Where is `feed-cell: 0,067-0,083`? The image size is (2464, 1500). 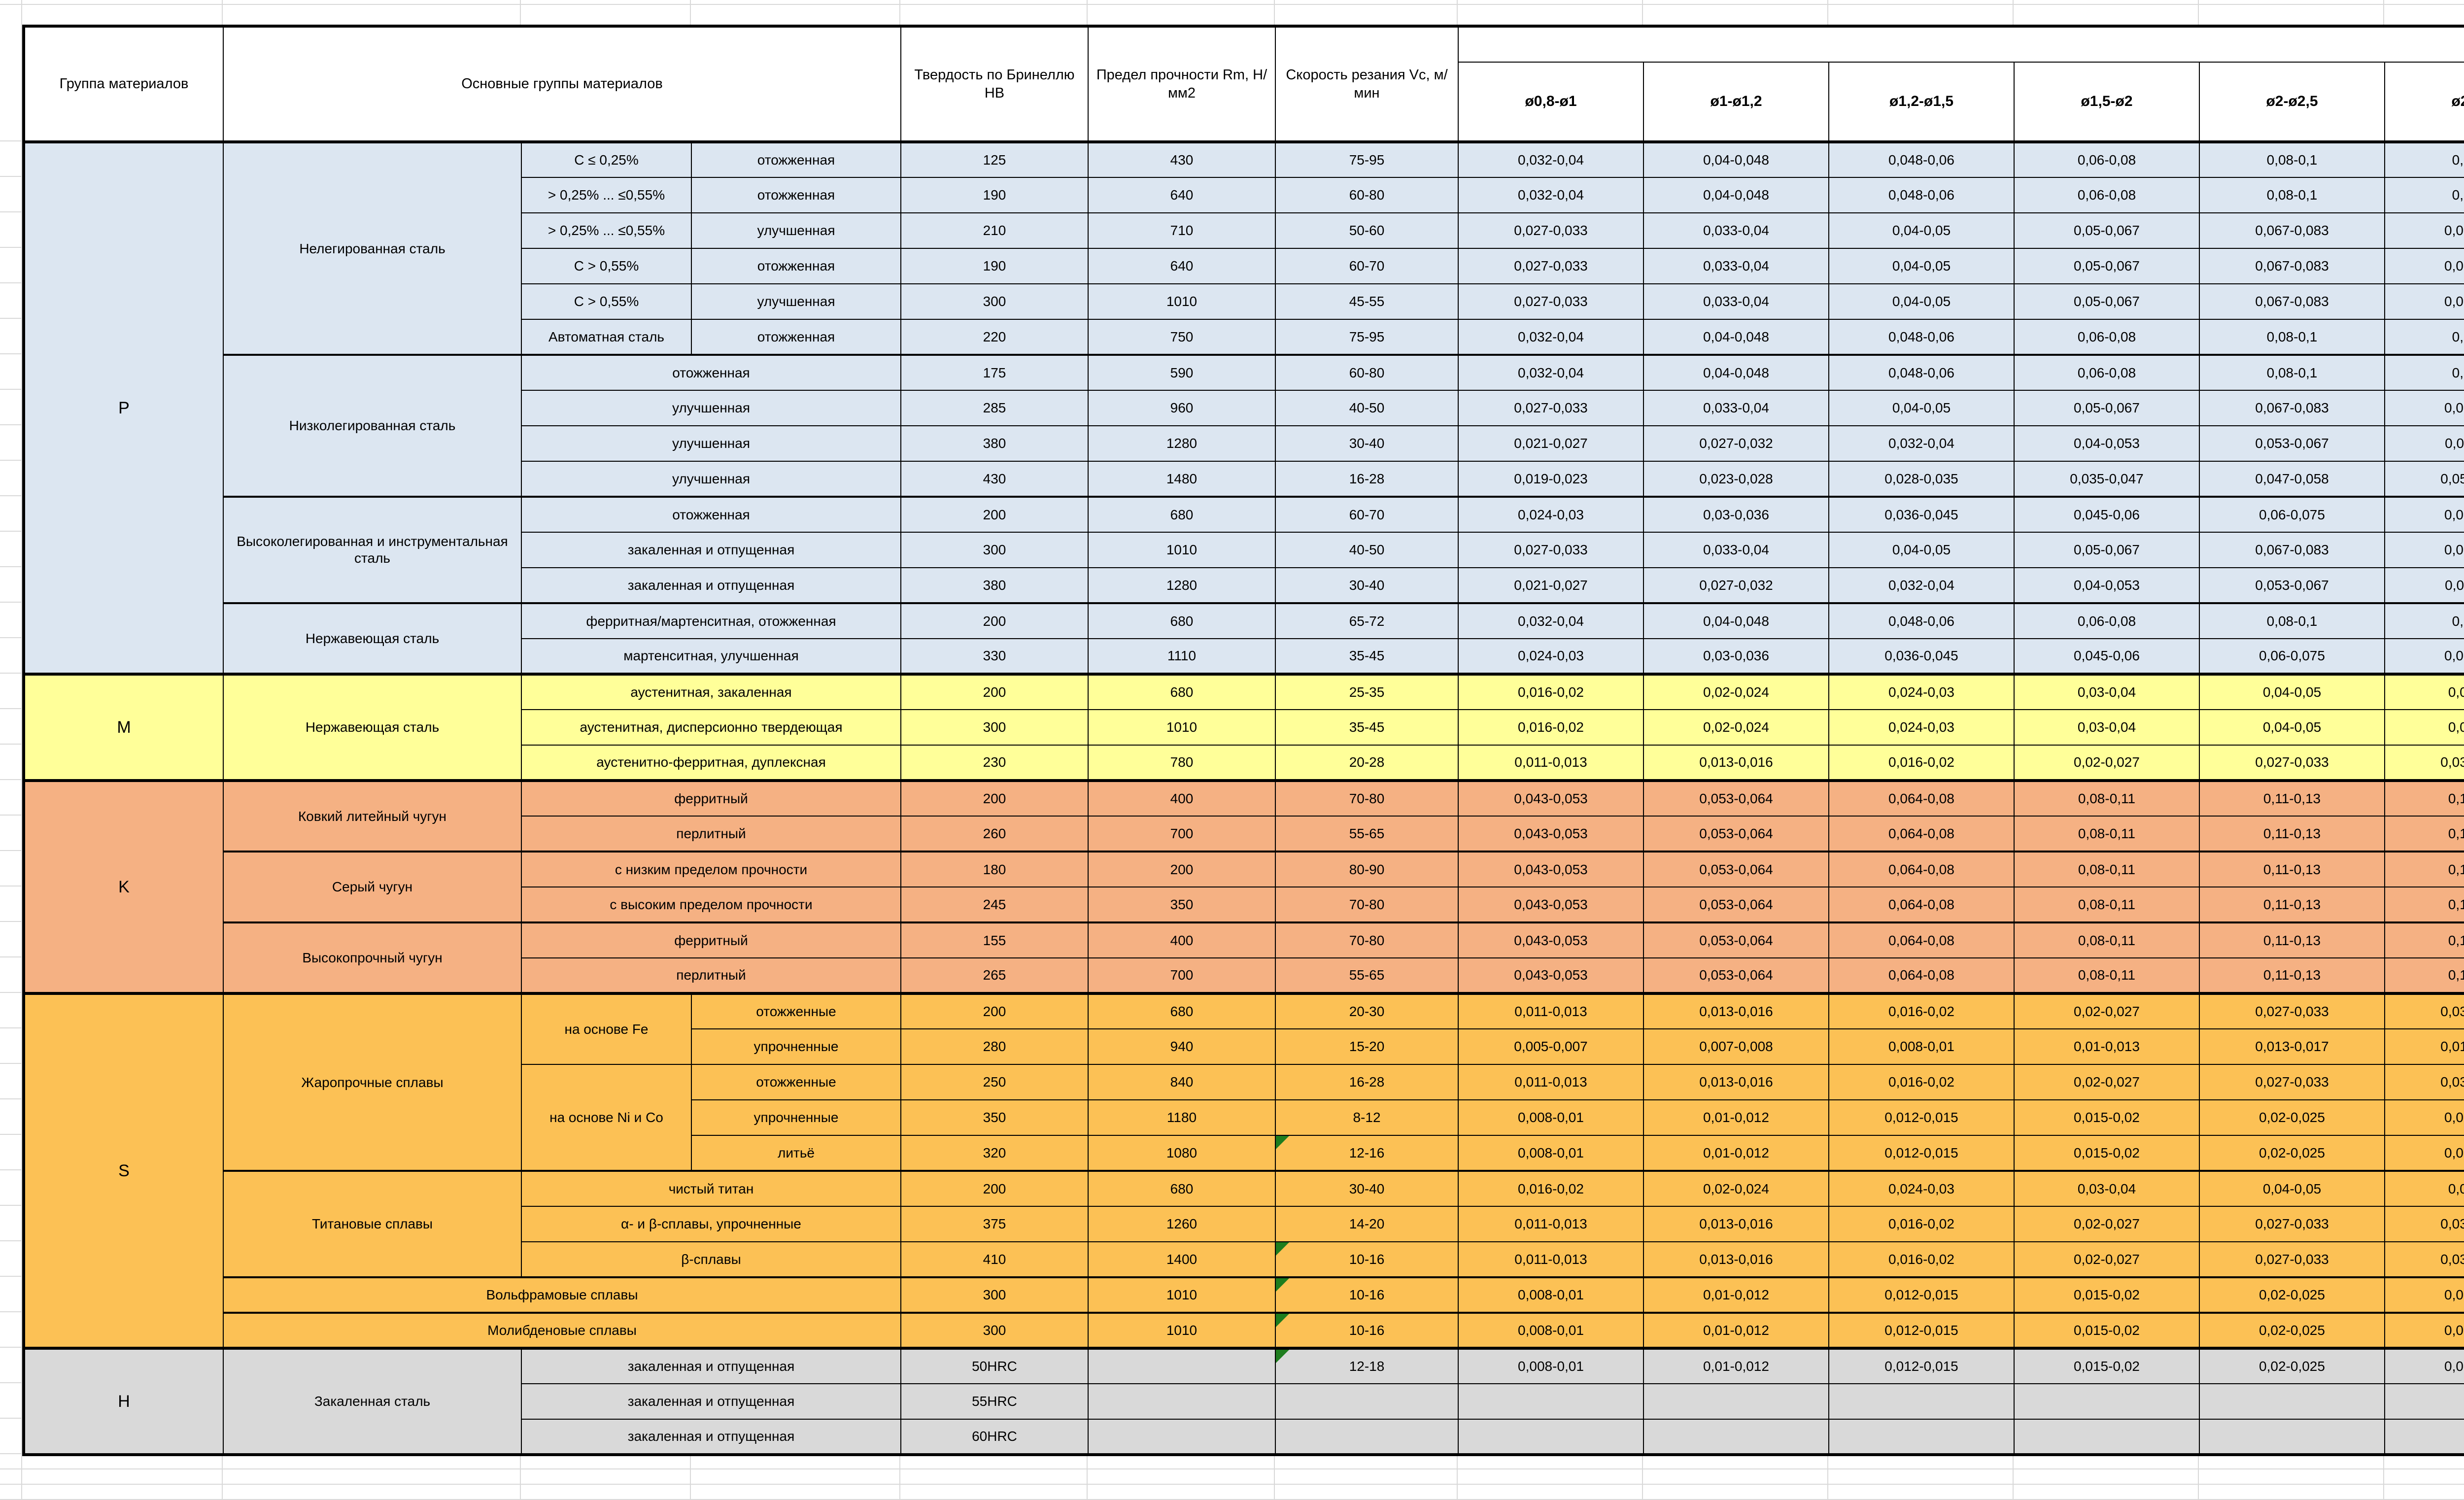
feed-cell: 0,067-0,083 is located at coordinates (2292, 408).